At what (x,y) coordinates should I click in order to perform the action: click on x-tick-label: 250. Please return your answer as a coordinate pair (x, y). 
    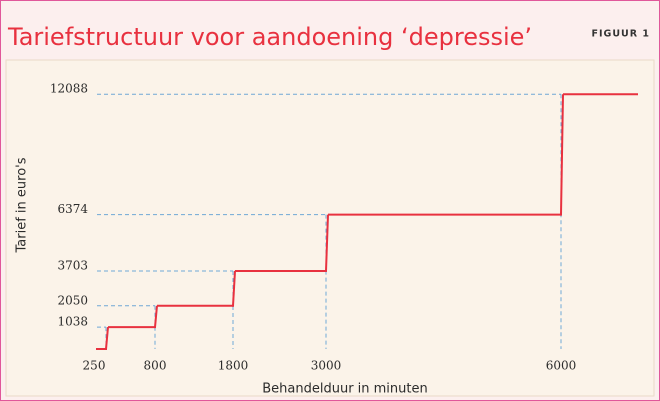
    Looking at the image, I should click on (94, 366).